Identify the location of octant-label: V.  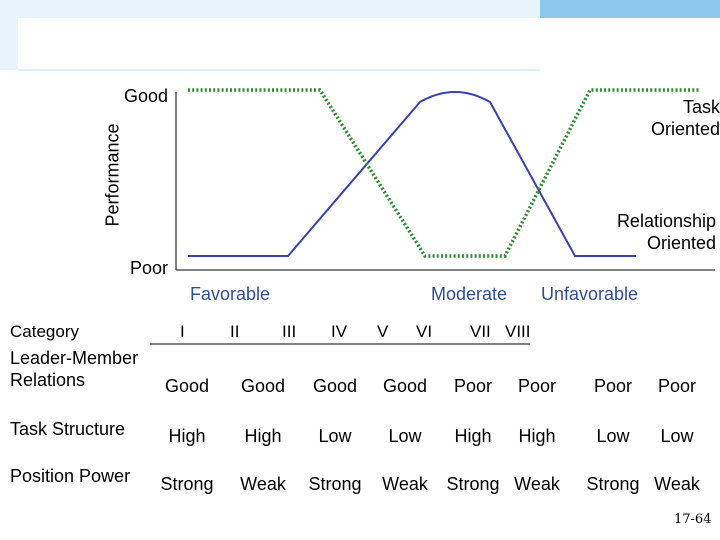
(383, 331).